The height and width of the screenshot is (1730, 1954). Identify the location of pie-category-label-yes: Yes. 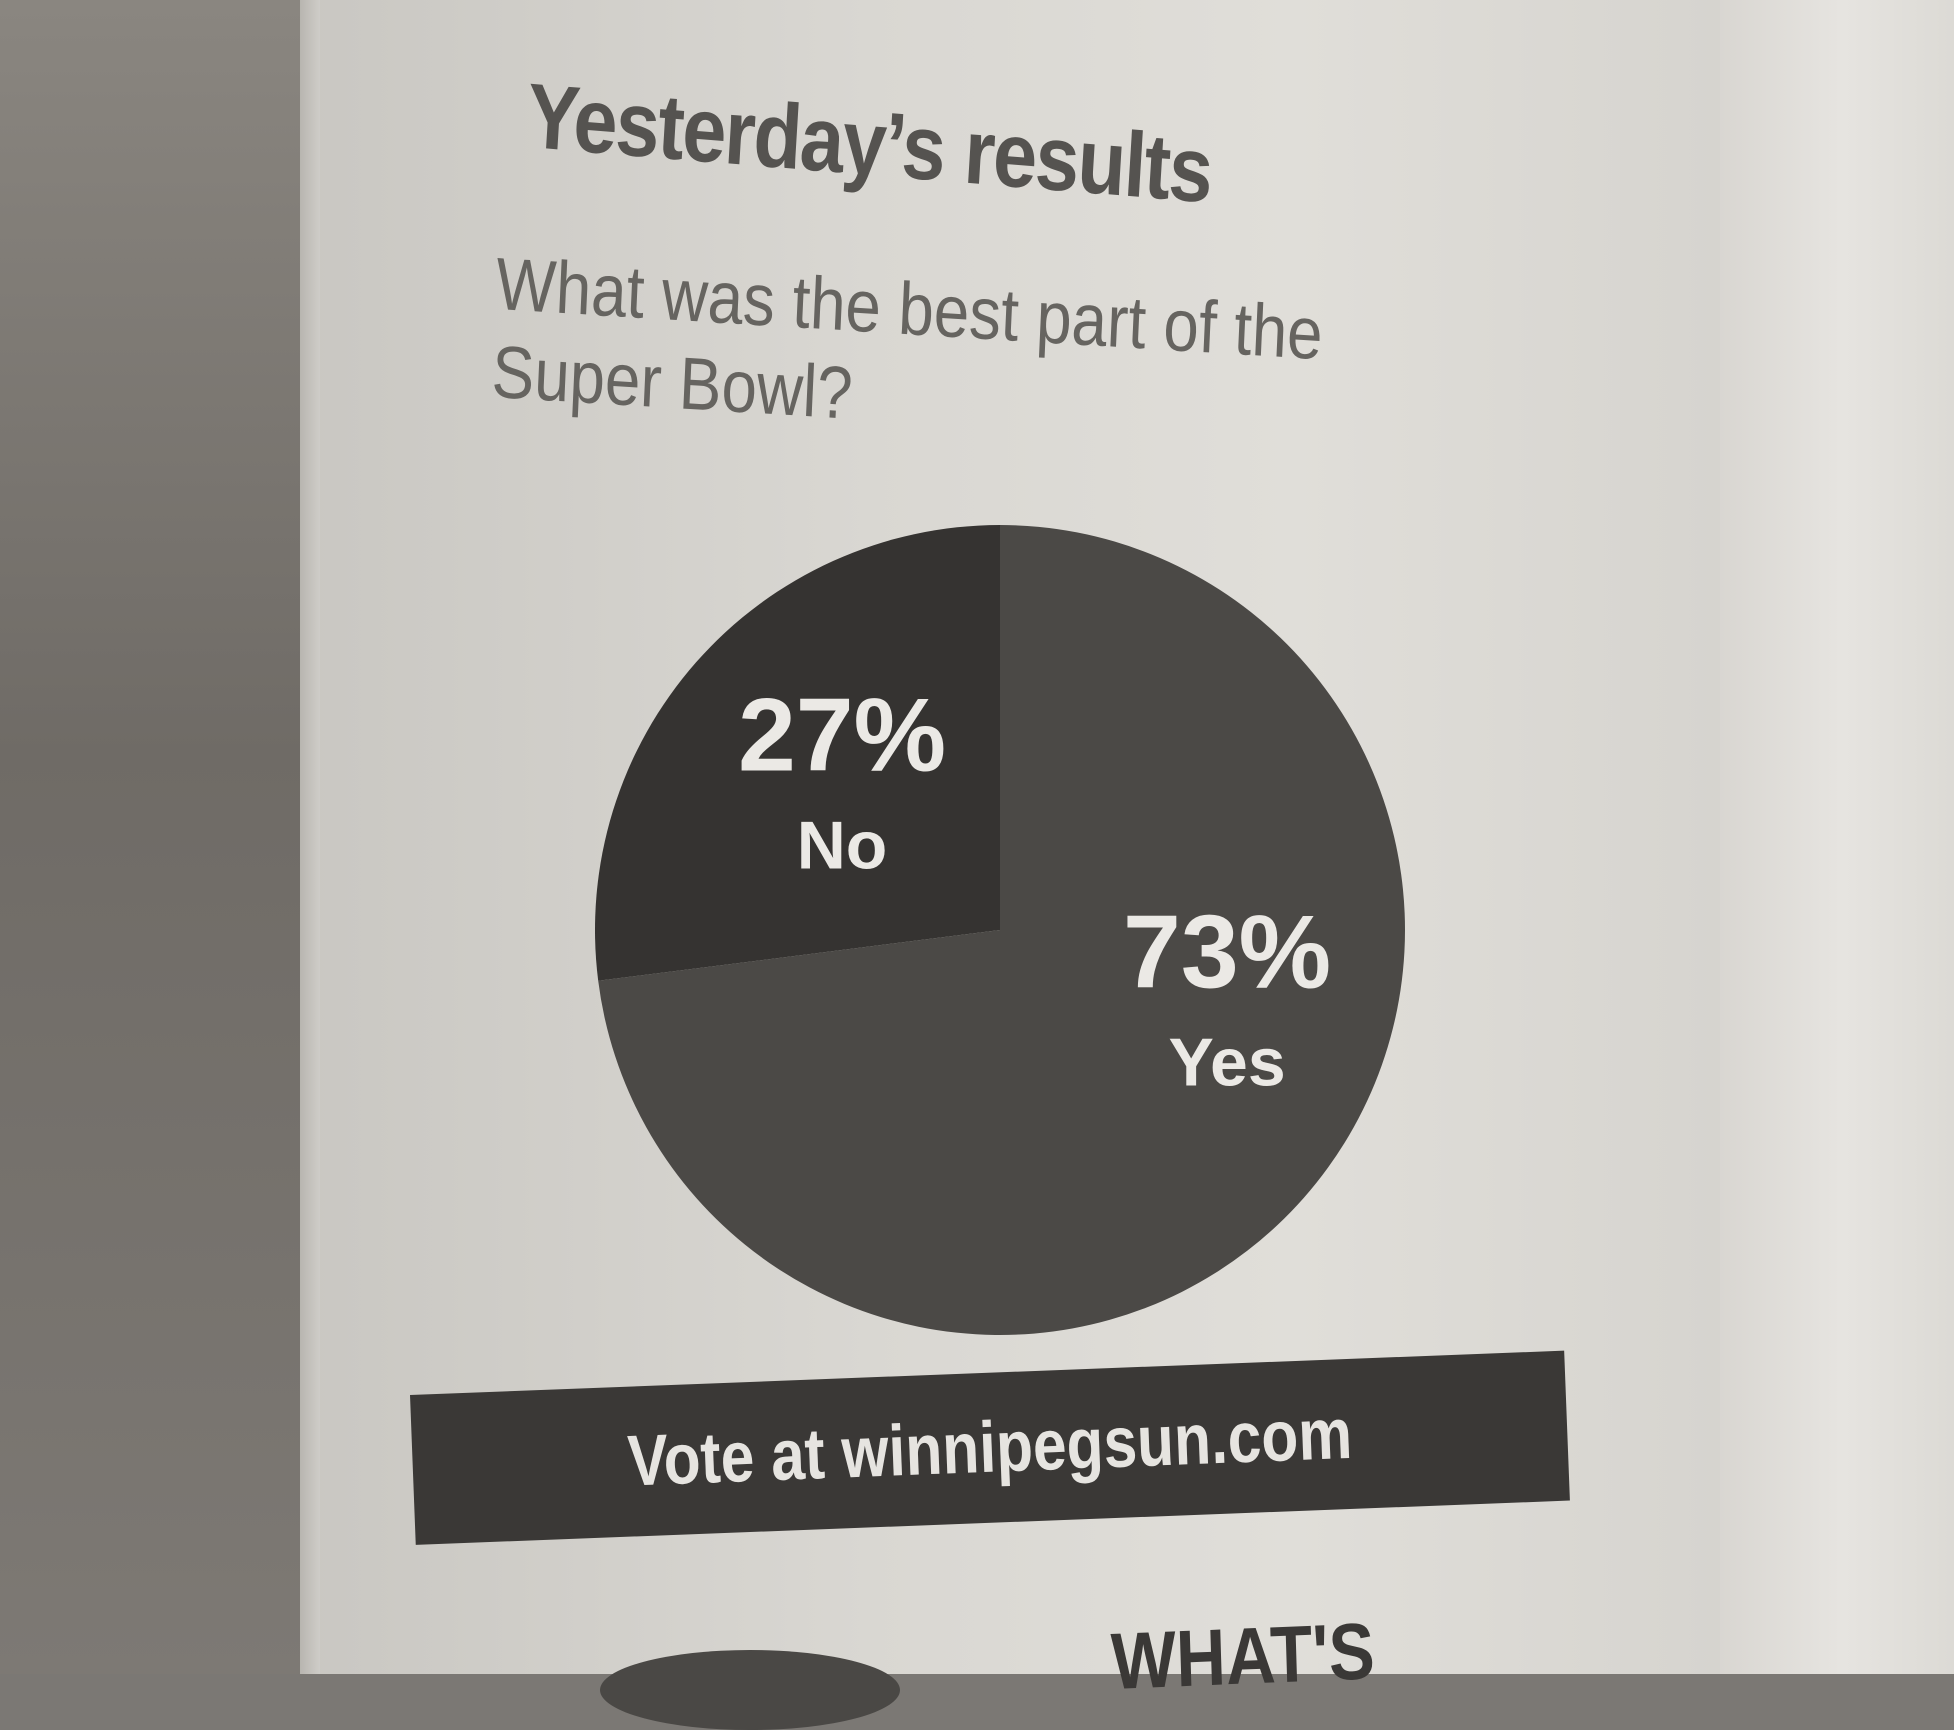
(1226, 1062).